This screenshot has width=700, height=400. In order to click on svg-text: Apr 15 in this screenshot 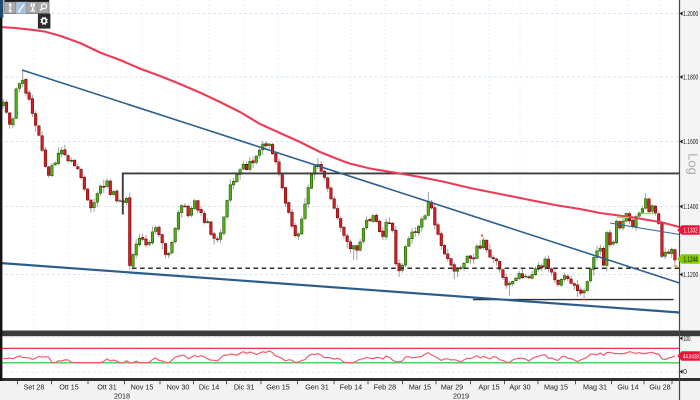, I will do `click(488, 387)`.